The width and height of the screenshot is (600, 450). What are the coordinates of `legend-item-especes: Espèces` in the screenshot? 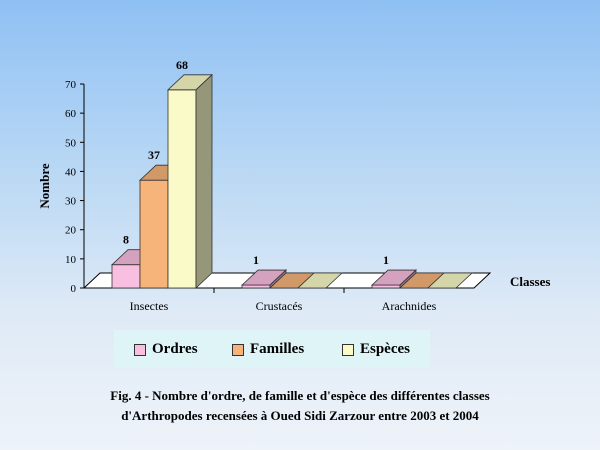 It's located at (376, 349).